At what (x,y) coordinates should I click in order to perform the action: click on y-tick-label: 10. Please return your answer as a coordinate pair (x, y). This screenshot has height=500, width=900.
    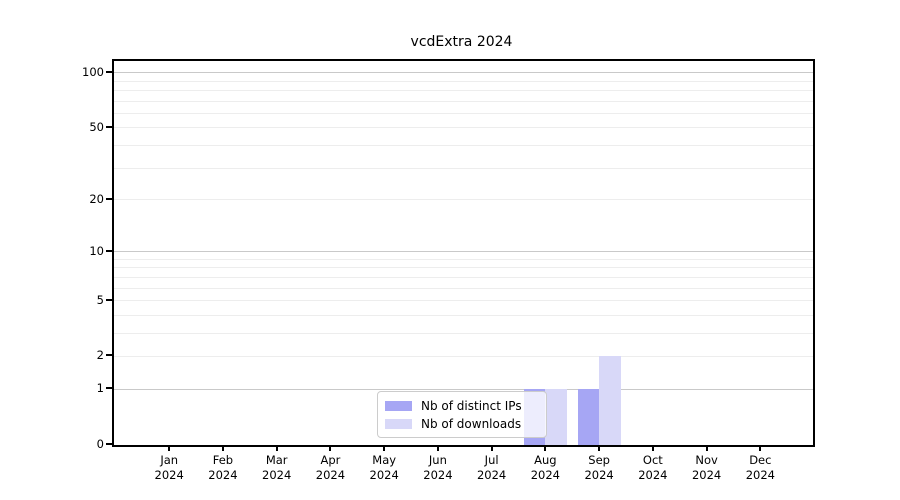
    Looking at the image, I should click on (96, 250).